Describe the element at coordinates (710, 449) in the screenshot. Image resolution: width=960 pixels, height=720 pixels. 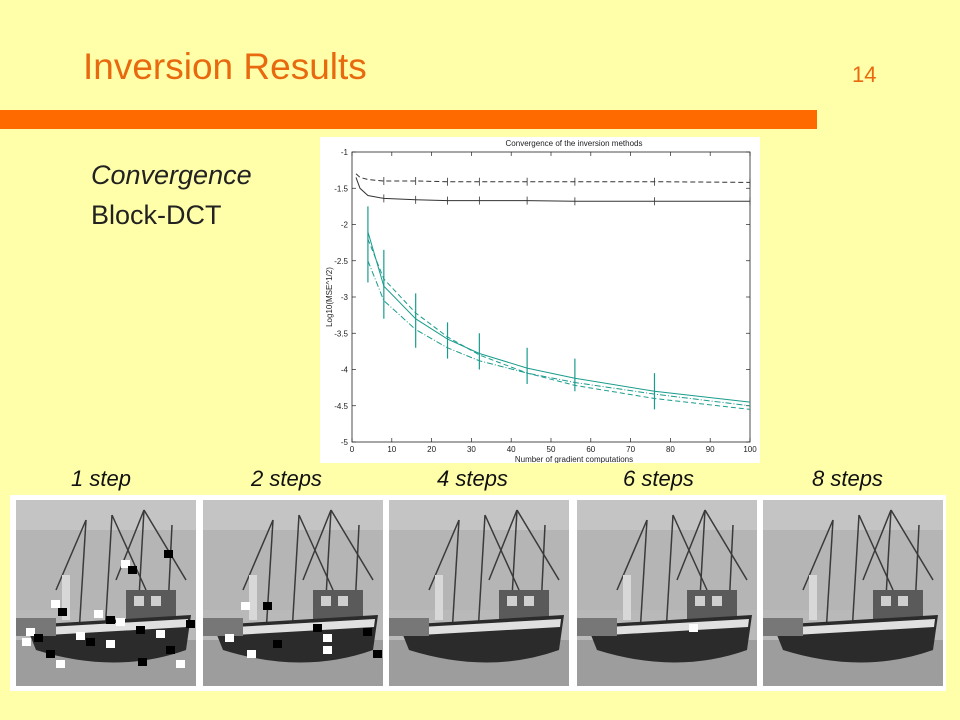
I see `x-tick-label: 90` at that location.